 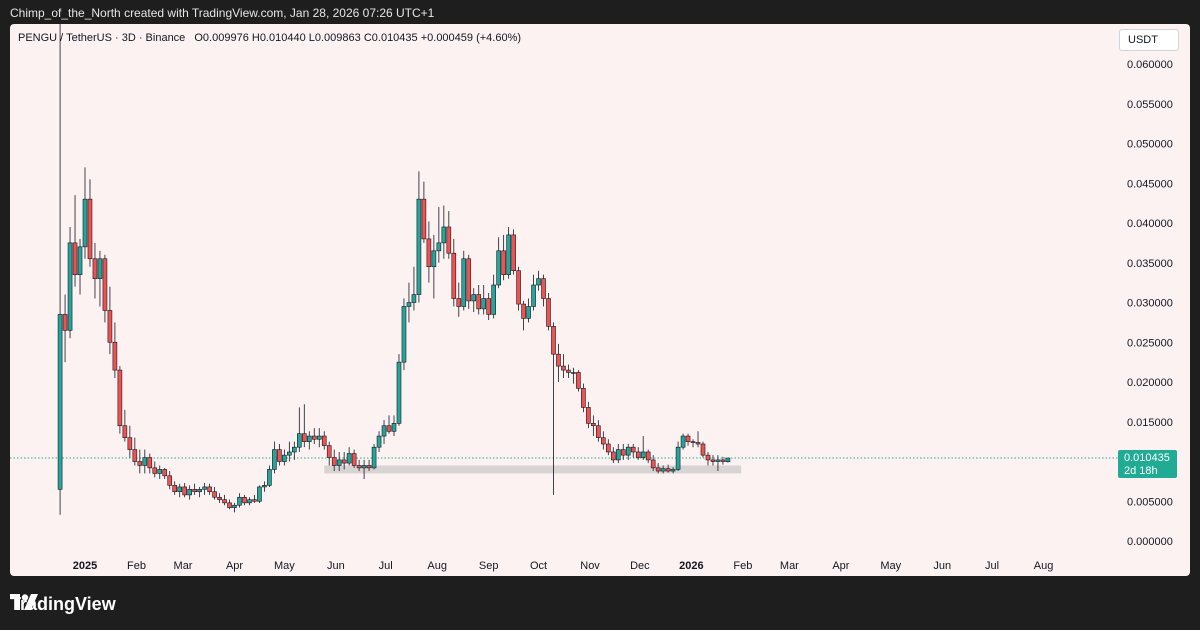 I want to click on x-tick-label: Feb, so click(x=742, y=566).